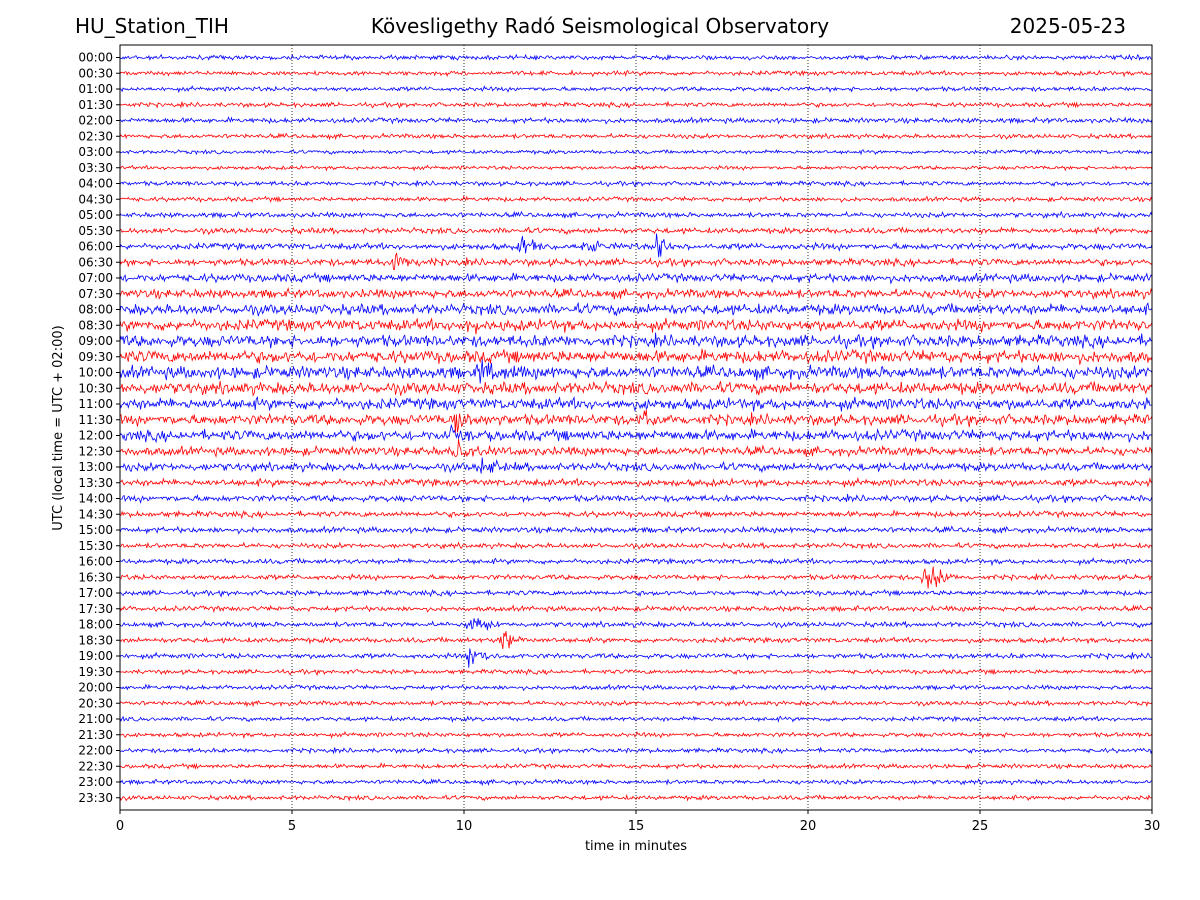 This screenshot has height=900, width=1200. Describe the element at coordinates (95, 514) in the screenshot. I see `y-tick-label: 14:30` at that location.